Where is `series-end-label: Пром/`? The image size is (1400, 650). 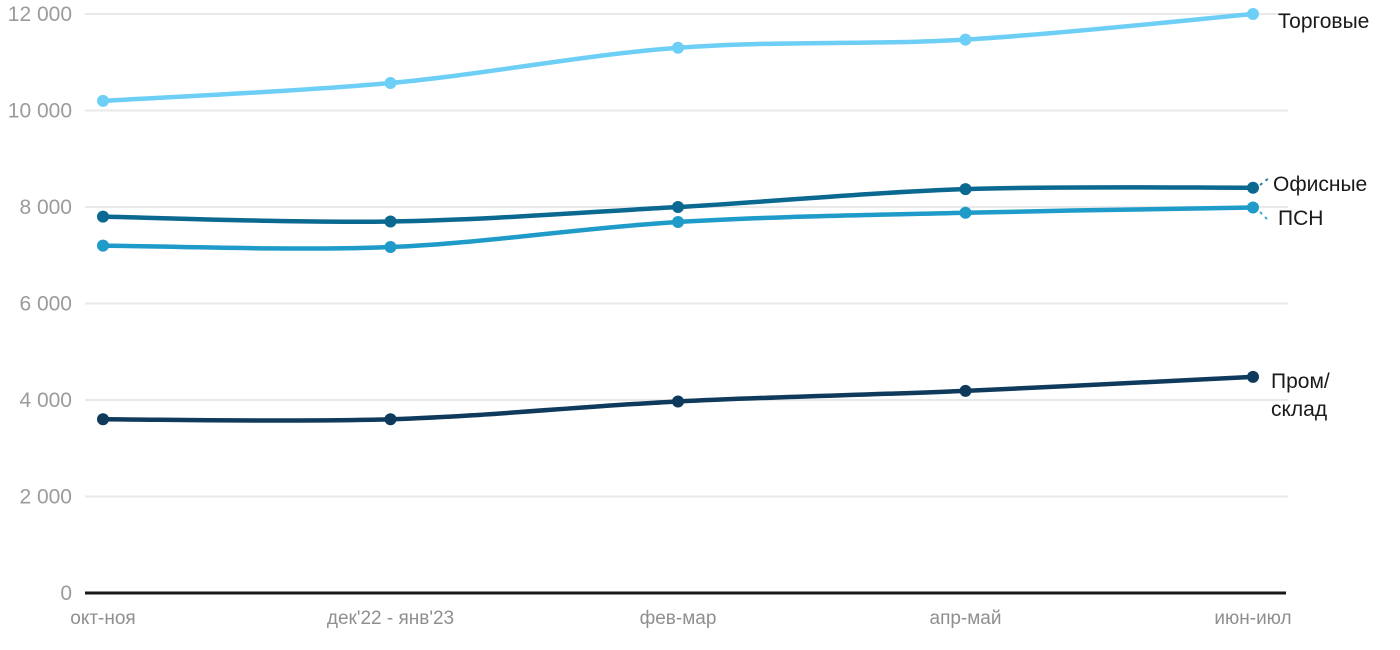
series-end-label: Пром/ is located at coordinates (1300, 381).